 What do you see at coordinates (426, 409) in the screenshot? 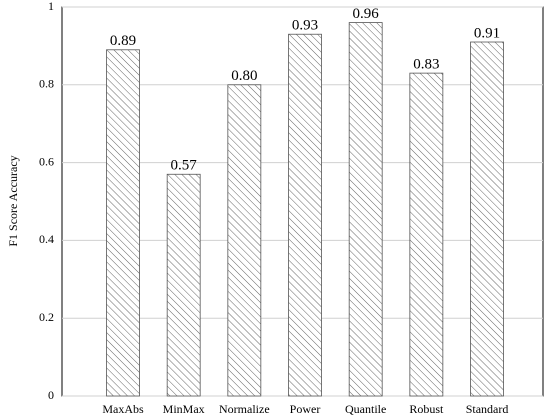
I see `x-tick-label: Robust` at bounding box center [426, 409].